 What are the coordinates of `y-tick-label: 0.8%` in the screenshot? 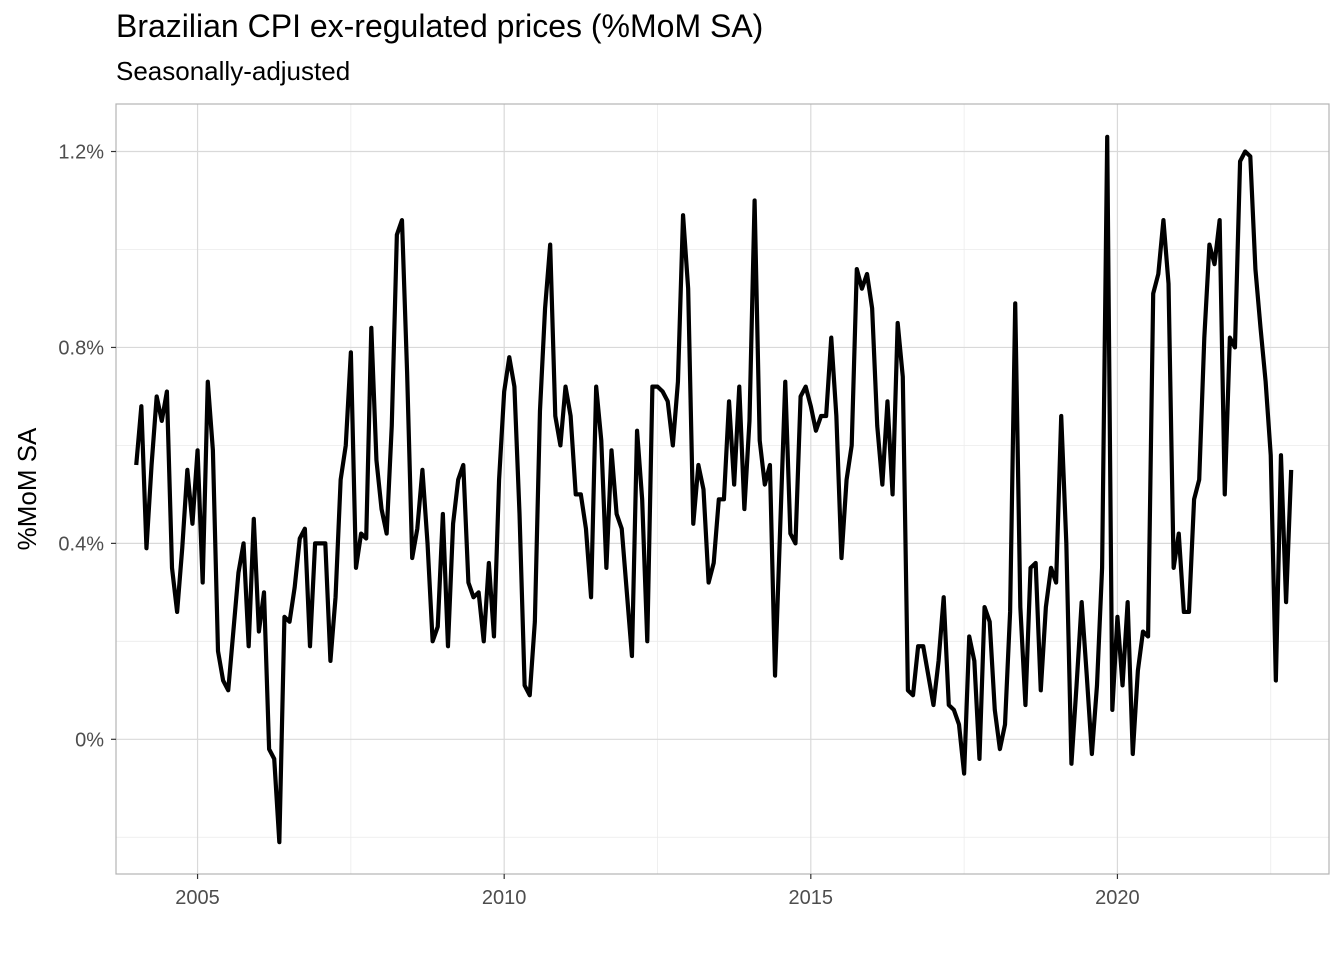 It's located at (81, 348).